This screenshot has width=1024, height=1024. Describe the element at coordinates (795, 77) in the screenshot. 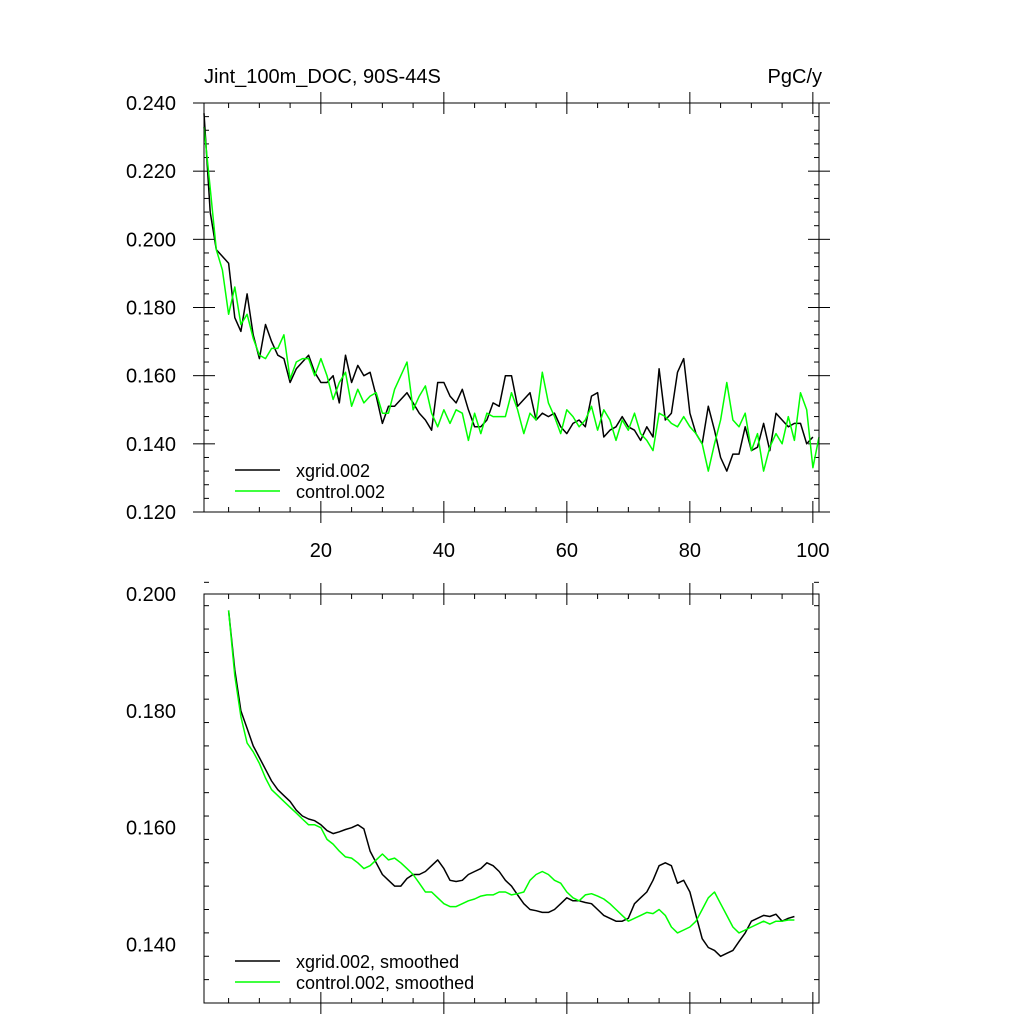

I see `top-units: PgC/y` at that location.